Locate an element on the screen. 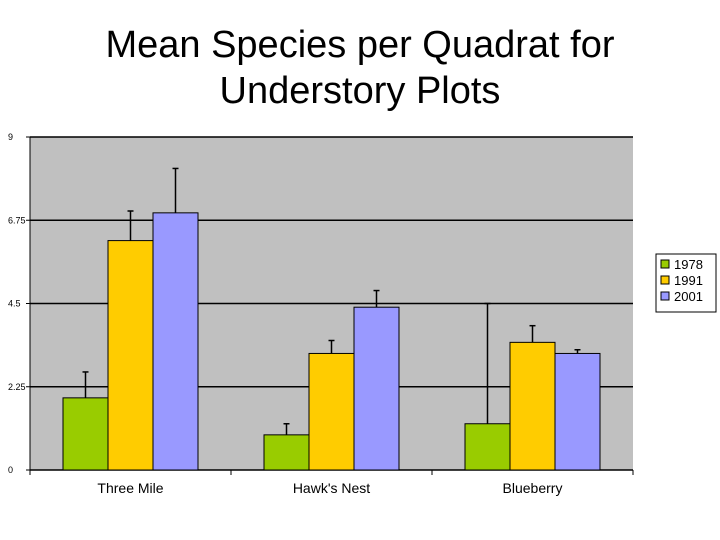  y-tick-label: 2.25 is located at coordinates (17, 387).